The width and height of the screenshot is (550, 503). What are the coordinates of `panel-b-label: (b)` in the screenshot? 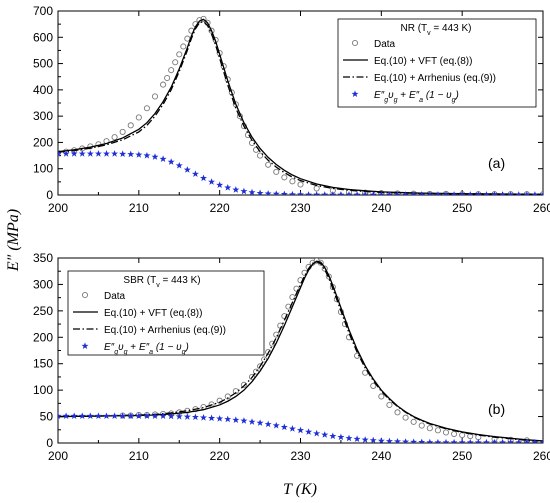 It's located at (496, 409).